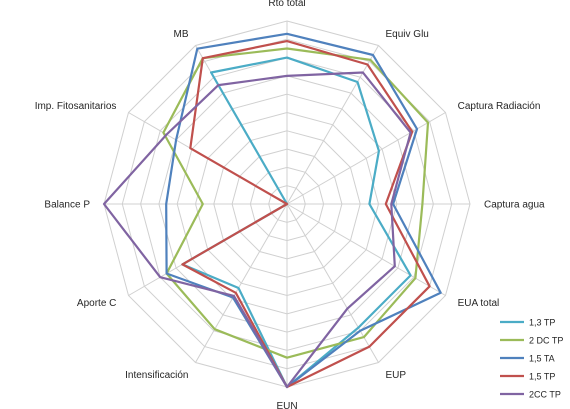  What do you see at coordinates (407, 34) in the screenshot?
I see `axis-label-equiv-glu: Equiv Glu` at bounding box center [407, 34].